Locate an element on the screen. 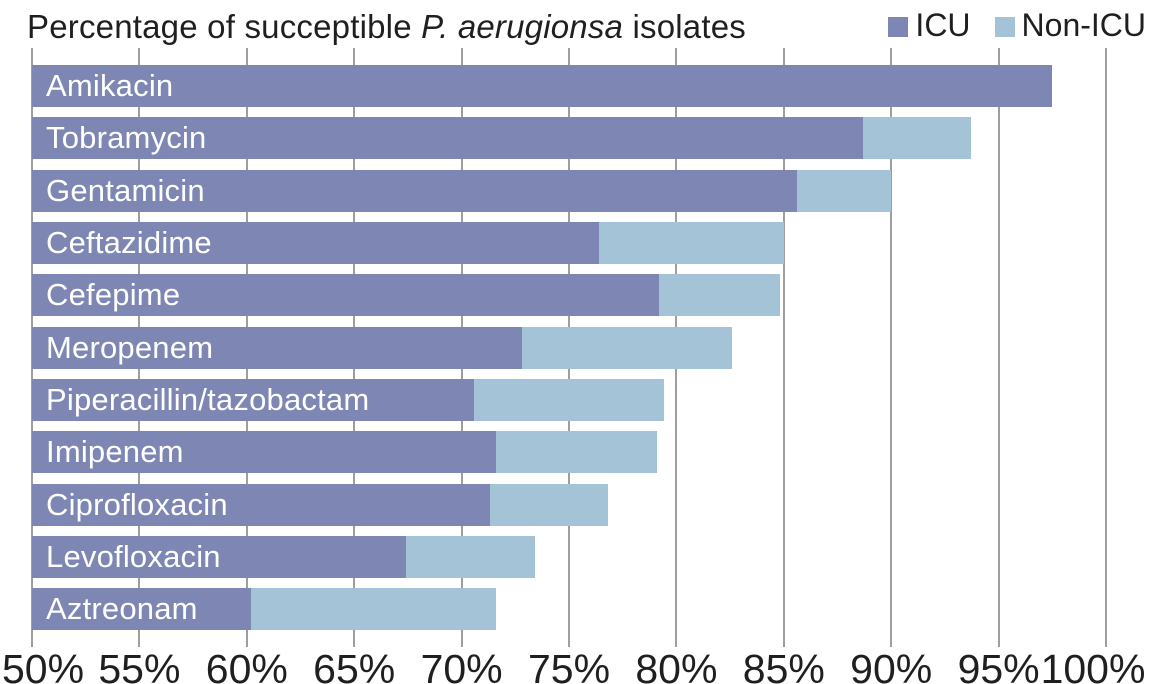 The width and height of the screenshot is (1149, 684). x-tick-label: 60% is located at coordinates (246, 665).